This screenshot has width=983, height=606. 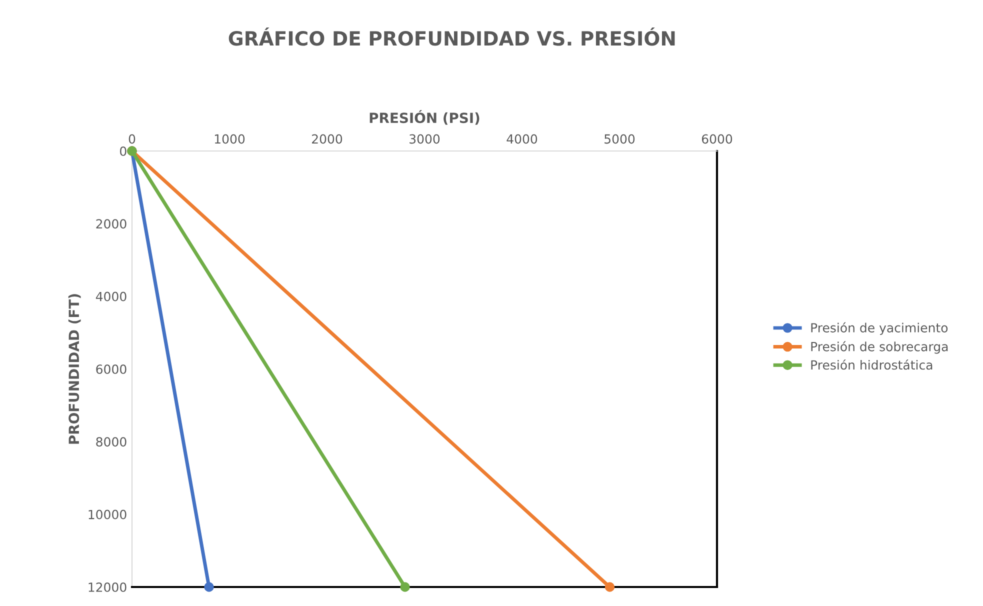 I want to click on y-tick-label: 10000, so click(x=107, y=515).